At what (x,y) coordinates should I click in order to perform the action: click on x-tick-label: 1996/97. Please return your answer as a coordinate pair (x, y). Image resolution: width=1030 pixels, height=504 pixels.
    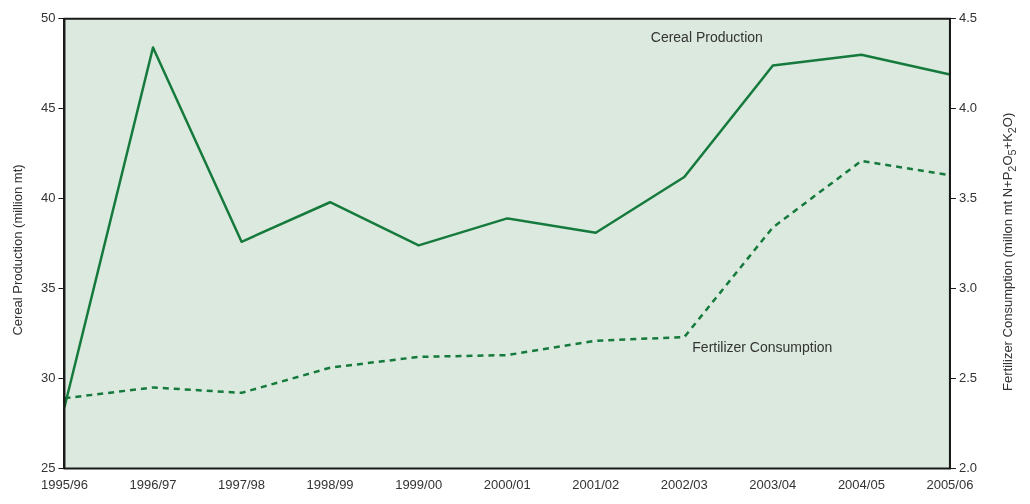
    Looking at the image, I should click on (153, 484).